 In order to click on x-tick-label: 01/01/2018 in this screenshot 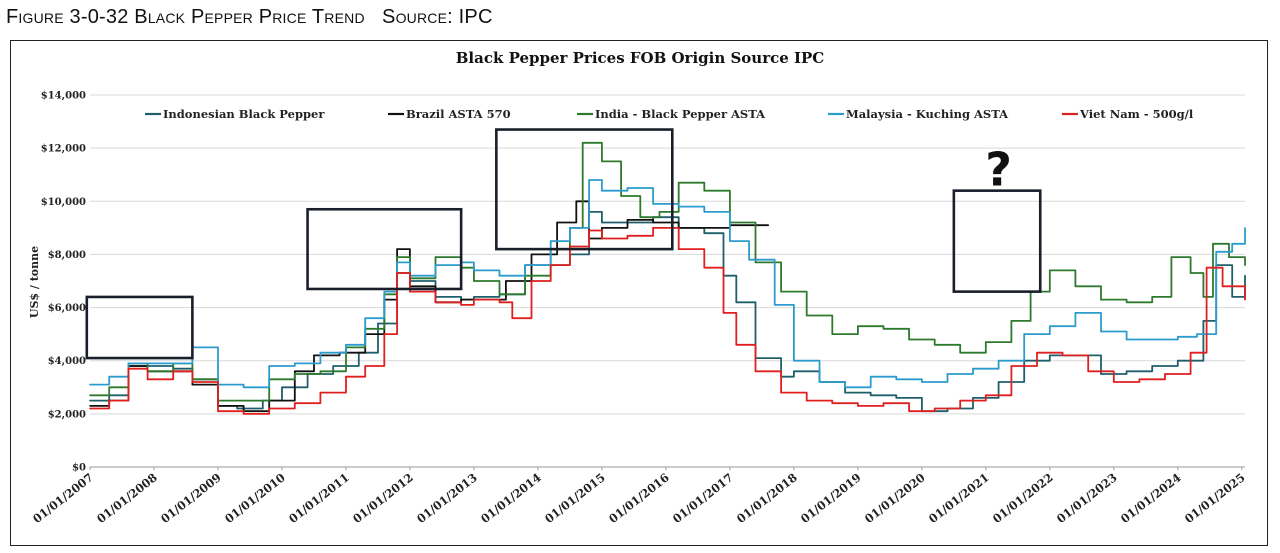, I will do `click(767, 498)`.